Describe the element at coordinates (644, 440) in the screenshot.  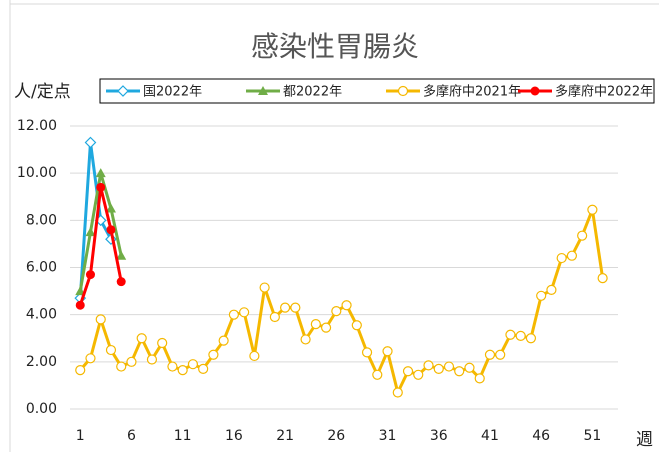
I see `x-axis-label: 週` at that location.